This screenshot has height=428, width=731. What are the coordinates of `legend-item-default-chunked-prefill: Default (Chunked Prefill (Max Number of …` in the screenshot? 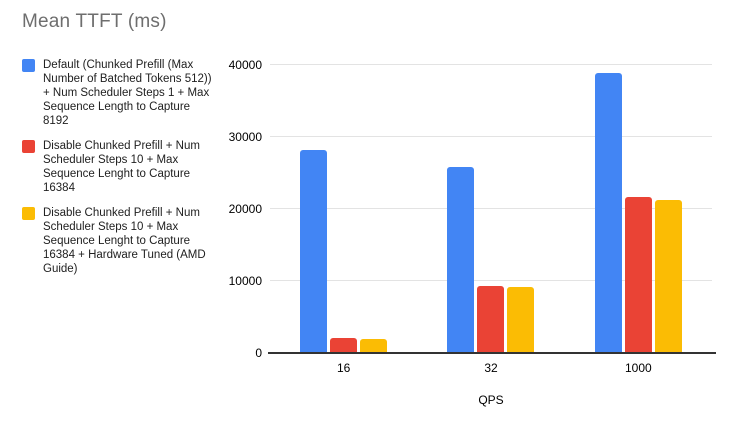 It's located at (121, 93).